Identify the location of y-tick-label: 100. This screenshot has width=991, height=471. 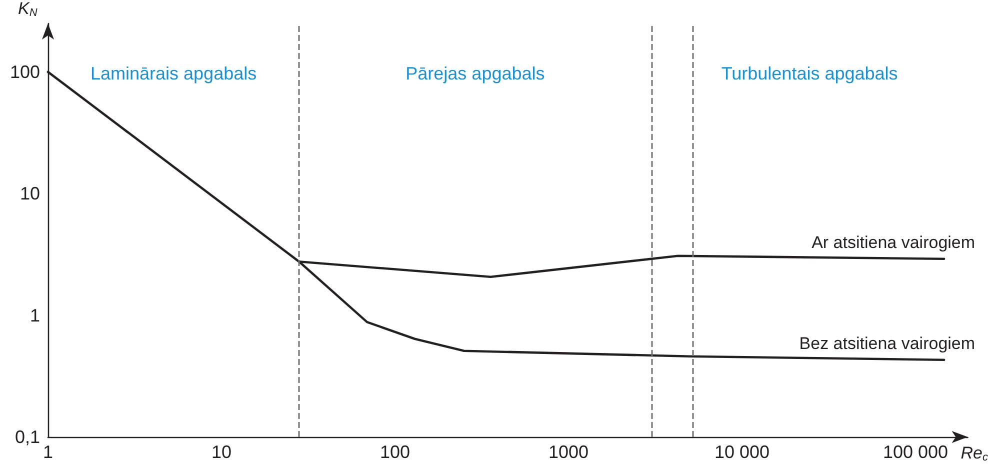
(25, 72).